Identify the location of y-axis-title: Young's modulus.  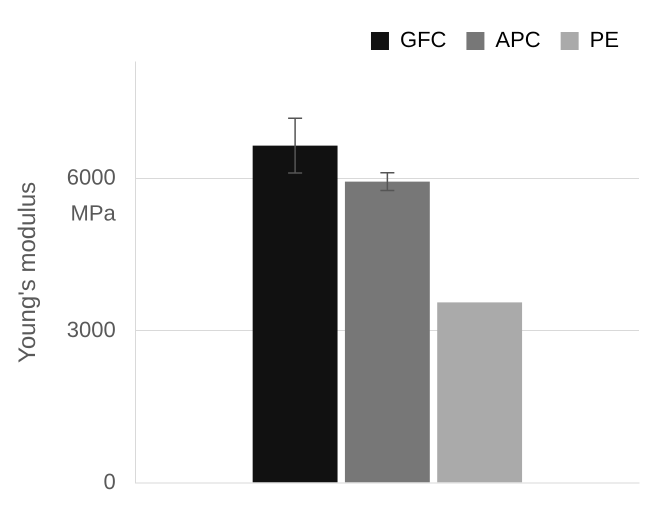
(28, 272).